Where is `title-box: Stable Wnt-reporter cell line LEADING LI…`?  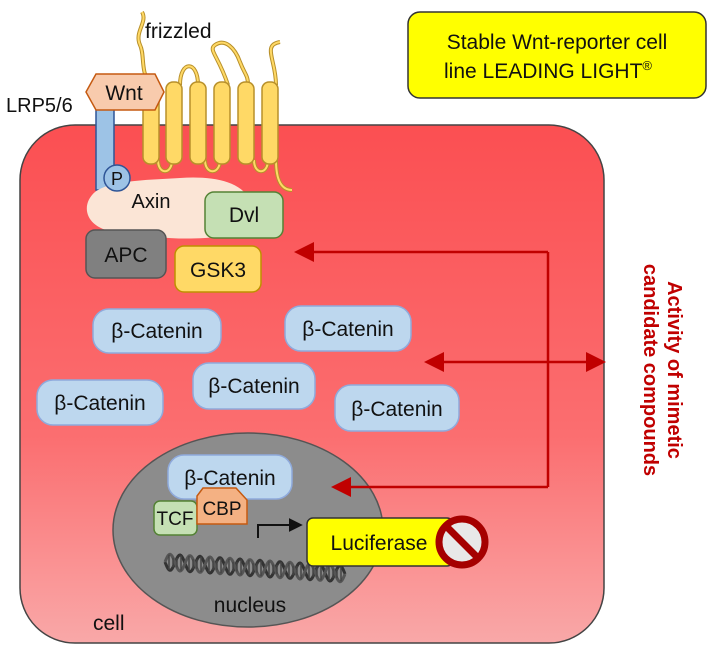 title-box: Stable Wnt-reporter cell line LEADING LI… is located at coordinates (557, 55).